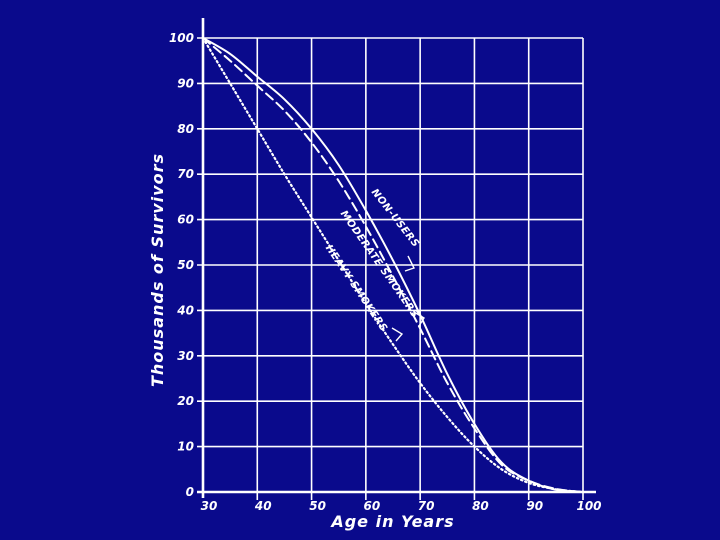  I want to click on x-tick-label-50: 50, so click(317, 506).